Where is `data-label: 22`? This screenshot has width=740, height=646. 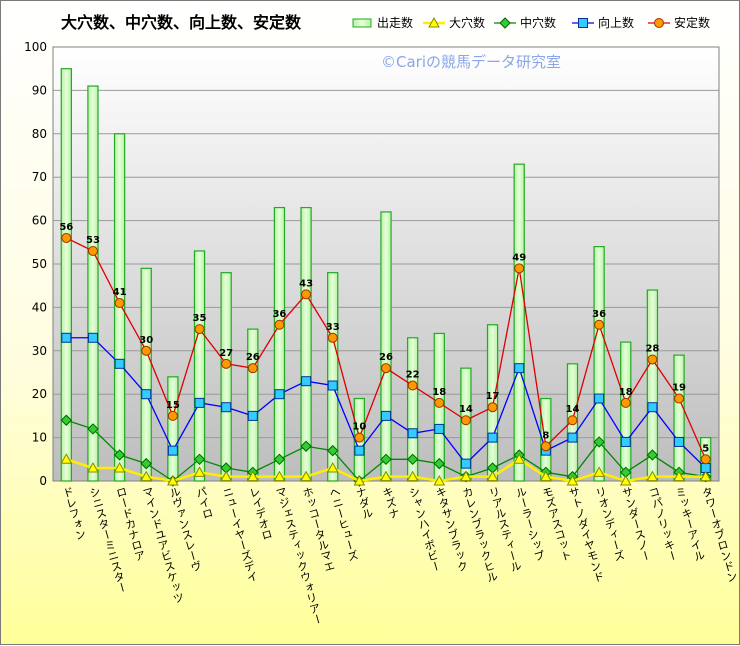 data-label: 22 is located at coordinates (413, 375).